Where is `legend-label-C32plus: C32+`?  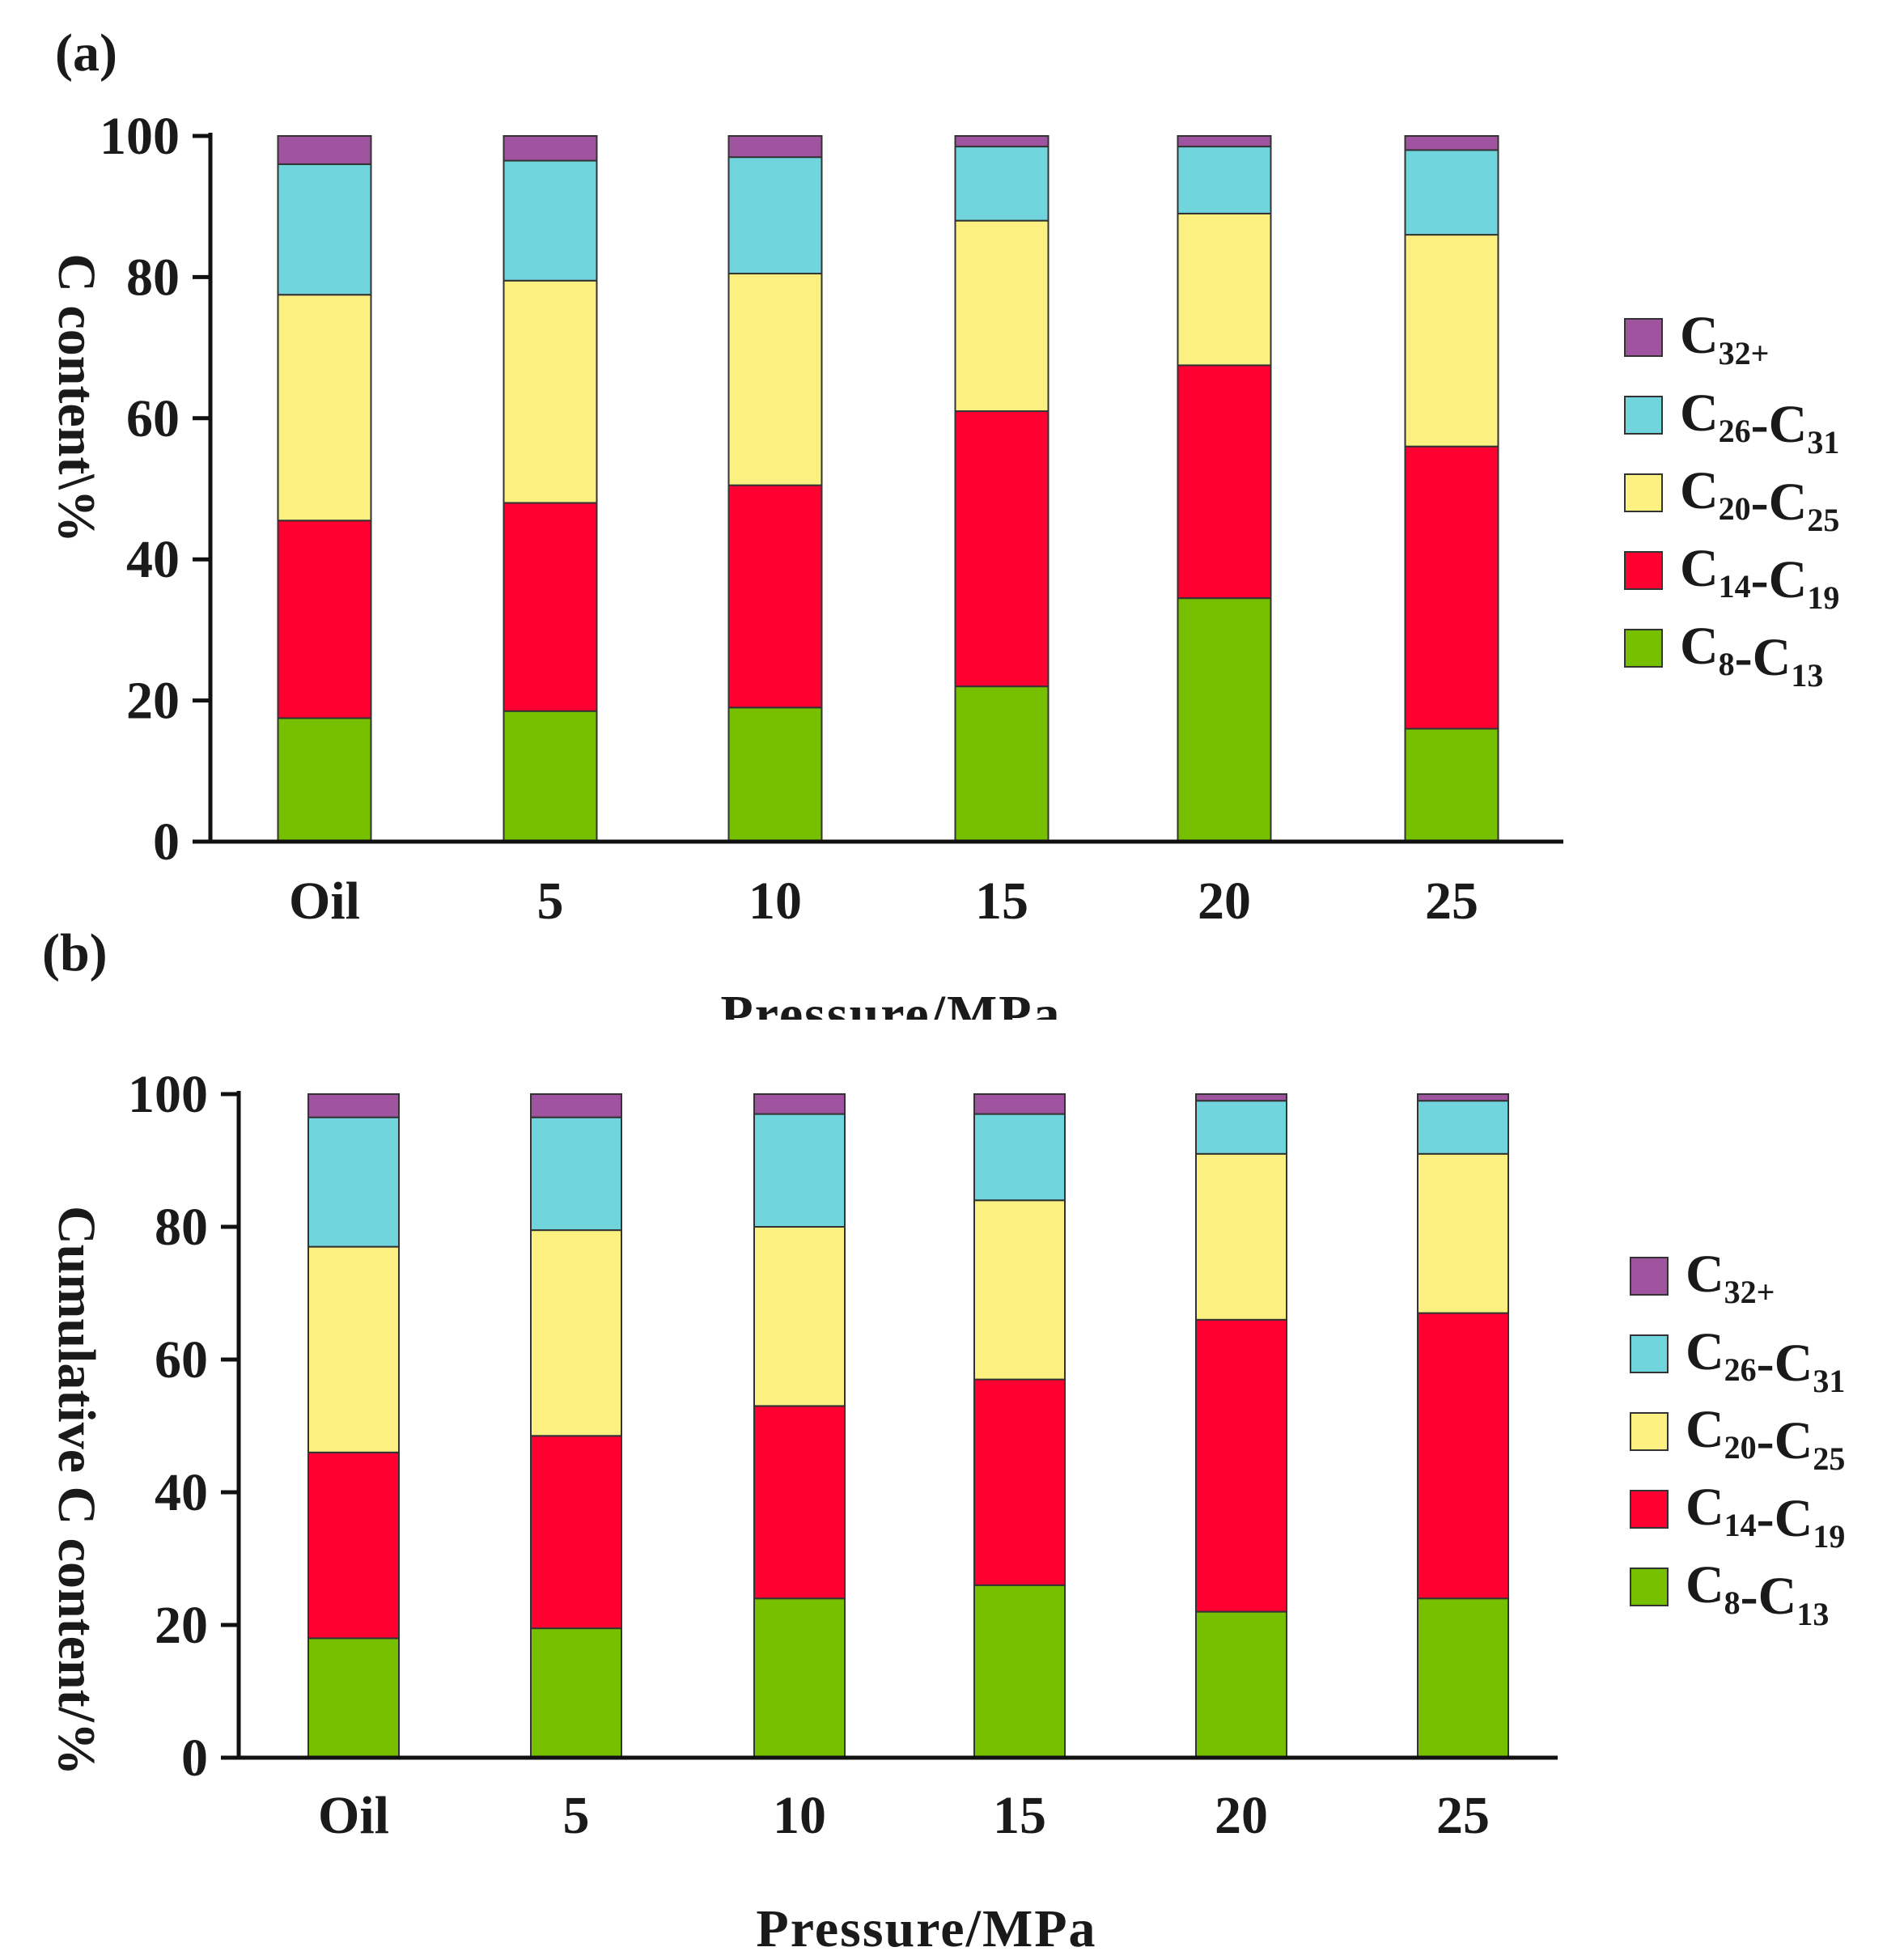 legend-label-C32plus: C32+ is located at coordinates (1730, 1277).